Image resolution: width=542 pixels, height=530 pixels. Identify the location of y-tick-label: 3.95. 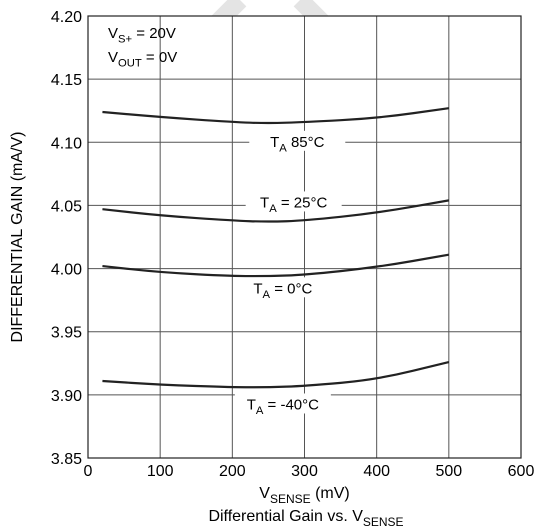
(66, 333).